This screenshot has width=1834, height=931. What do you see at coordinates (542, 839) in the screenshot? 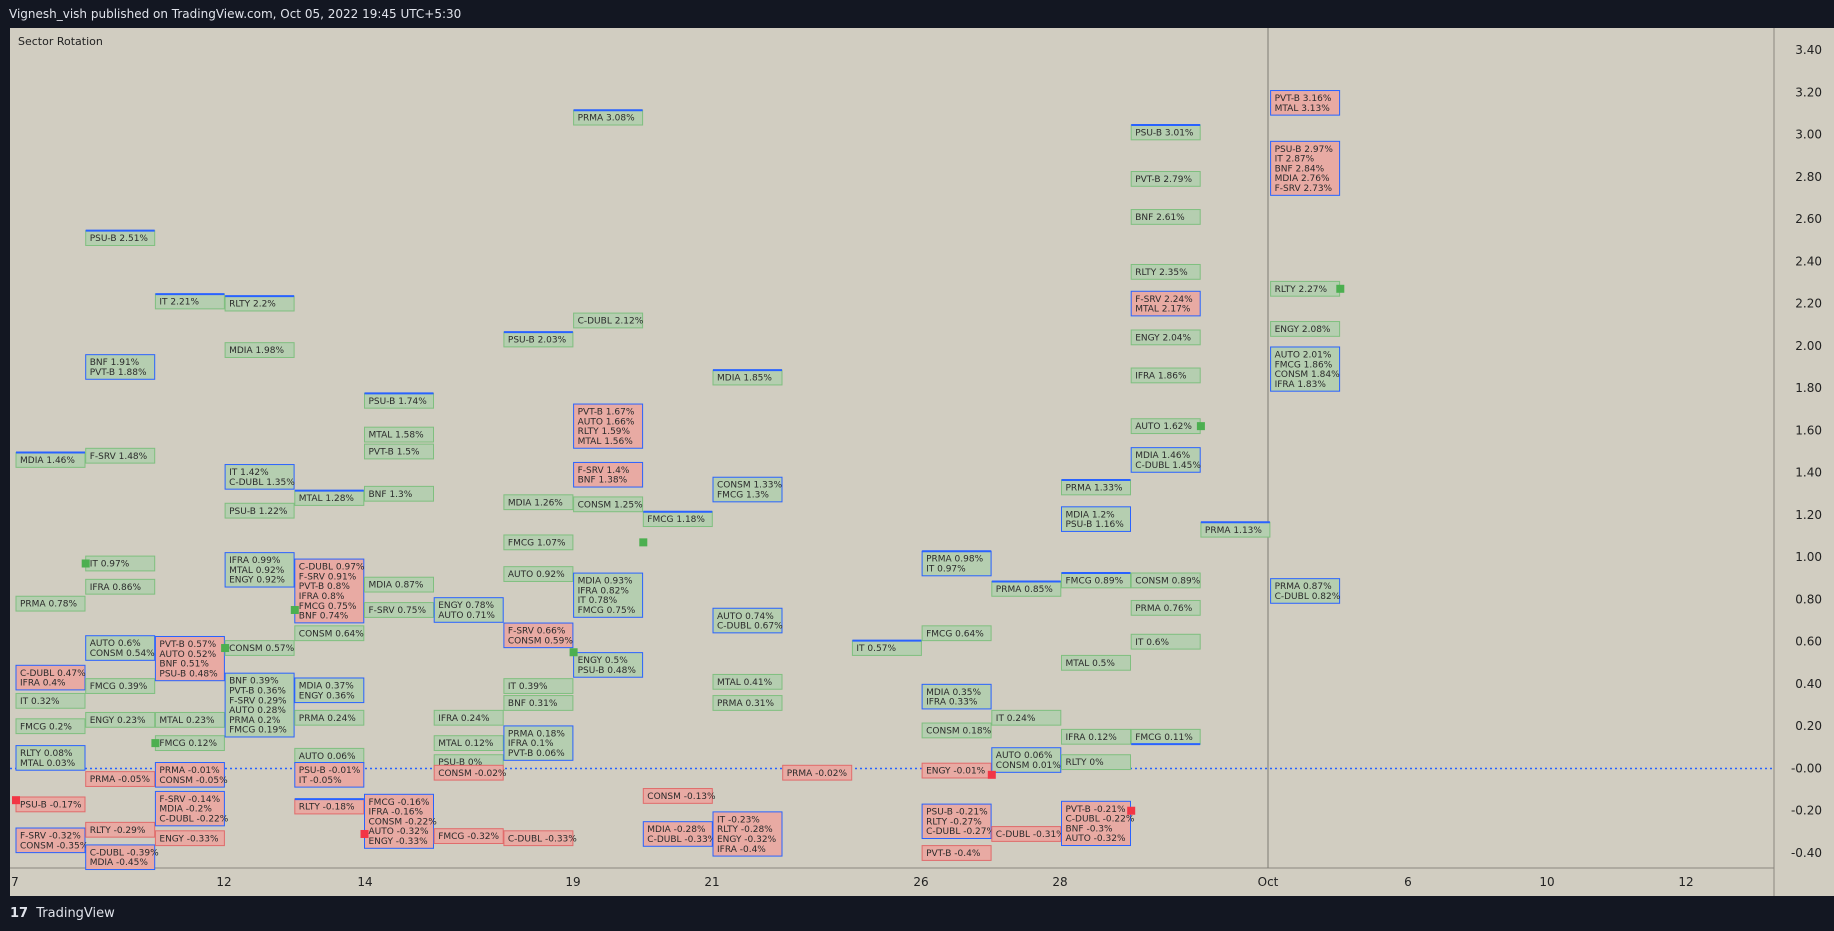
I see `sector-box-line: C-DUBL -0.33%` at bounding box center [542, 839].